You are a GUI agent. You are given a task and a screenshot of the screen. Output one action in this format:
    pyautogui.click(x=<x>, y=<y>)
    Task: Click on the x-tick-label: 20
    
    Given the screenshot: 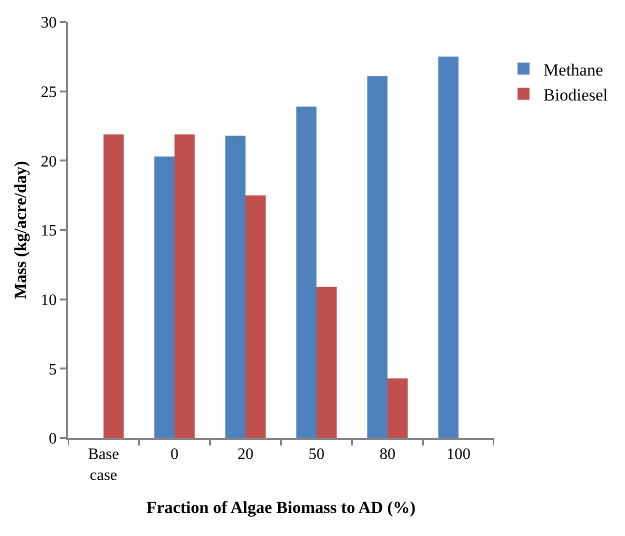 What is the action you would take?
    pyautogui.click(x=246, y=455)
    